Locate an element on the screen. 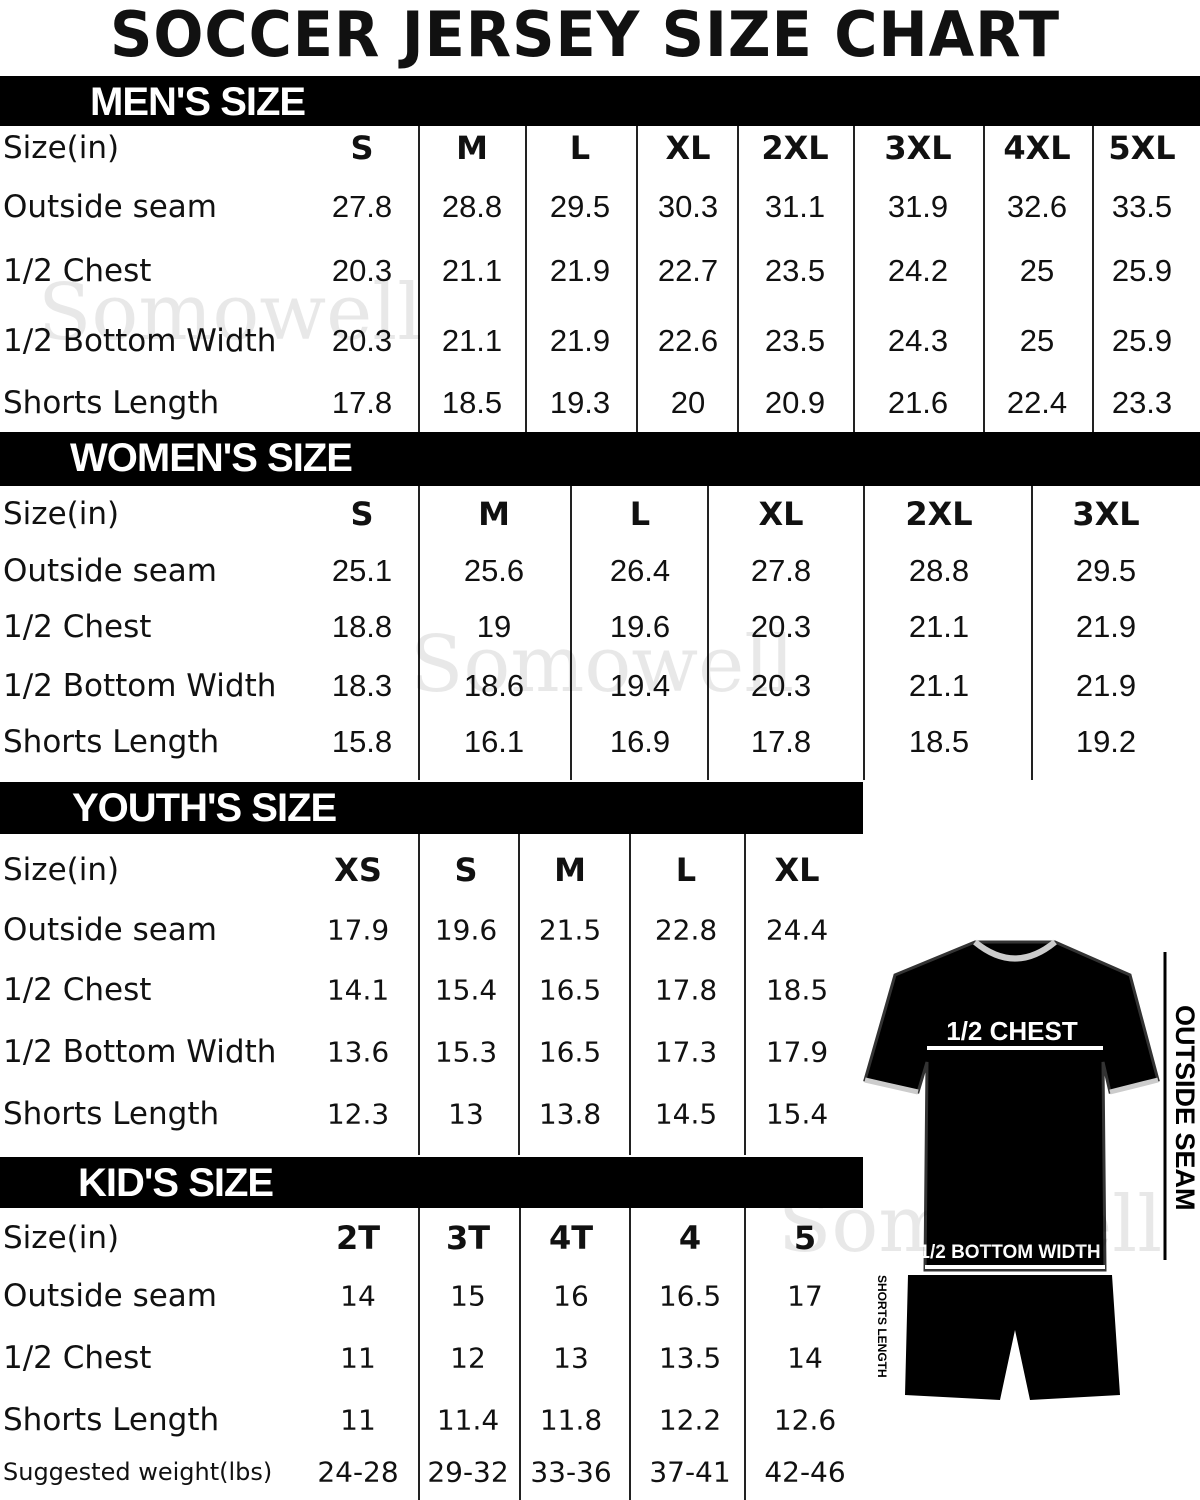  table-cell: 17 is located at coordinates (805, 1296).